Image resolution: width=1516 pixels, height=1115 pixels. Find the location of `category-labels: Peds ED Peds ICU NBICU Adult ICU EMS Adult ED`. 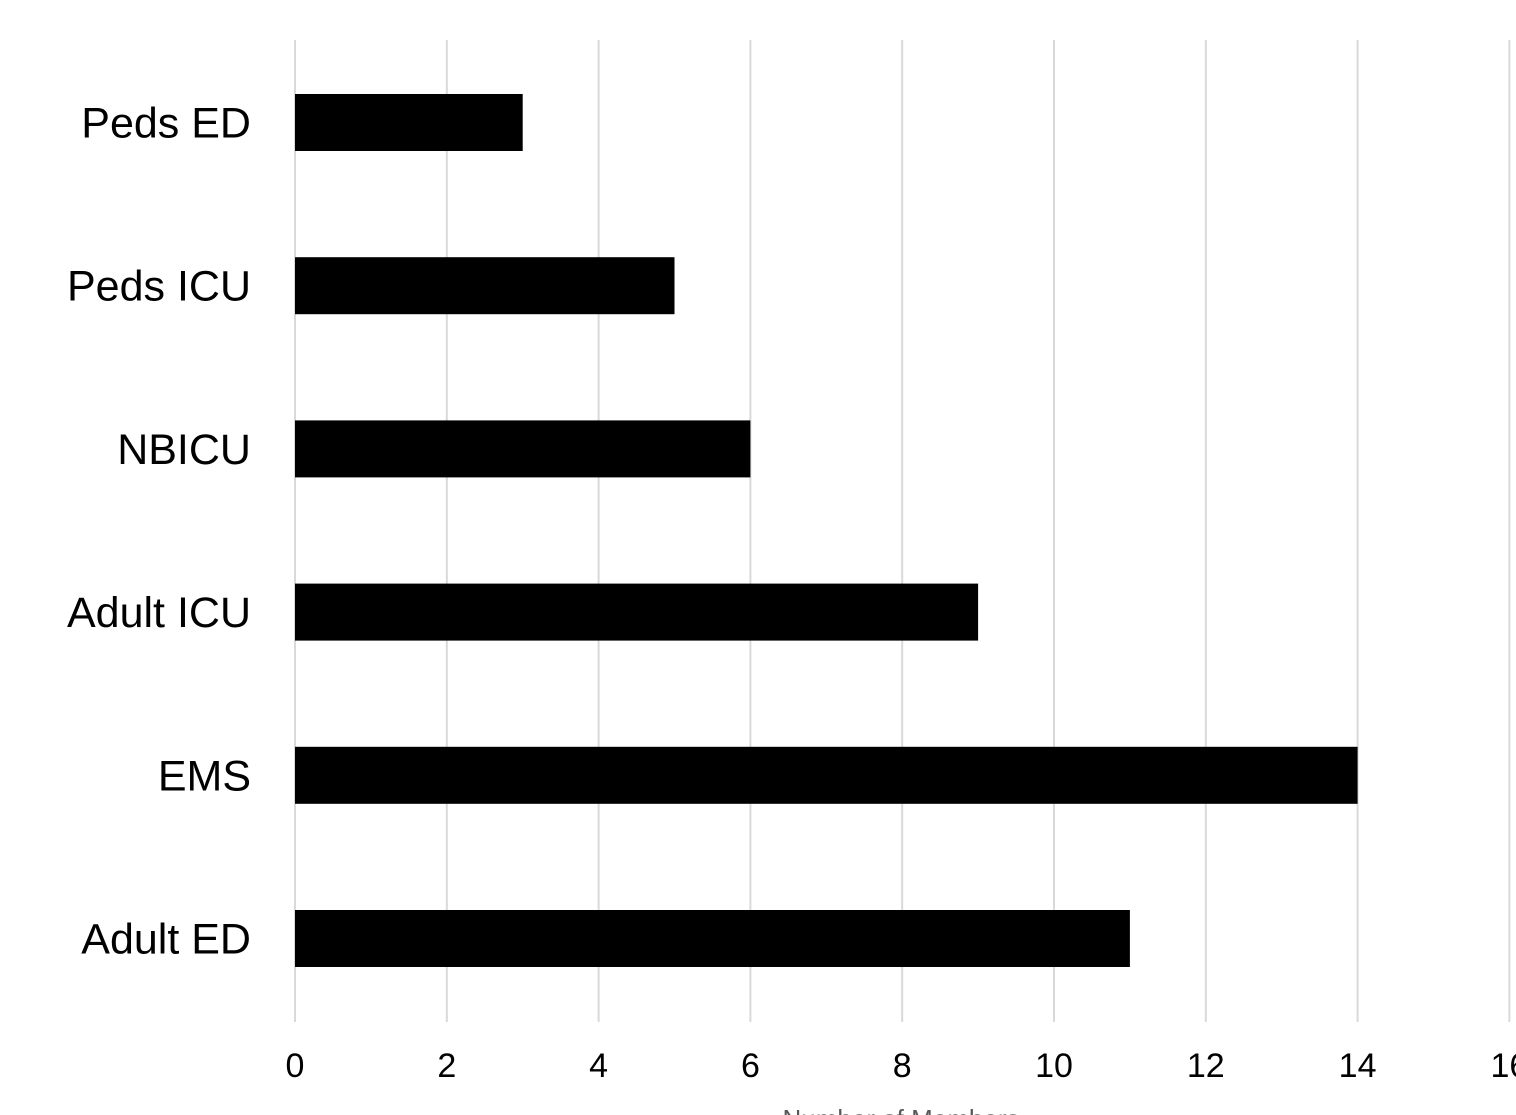

category-labels: Peds ED Peds ICU NBICU Adult ICU EMS Adult ED is located at coordinates (159, 532).